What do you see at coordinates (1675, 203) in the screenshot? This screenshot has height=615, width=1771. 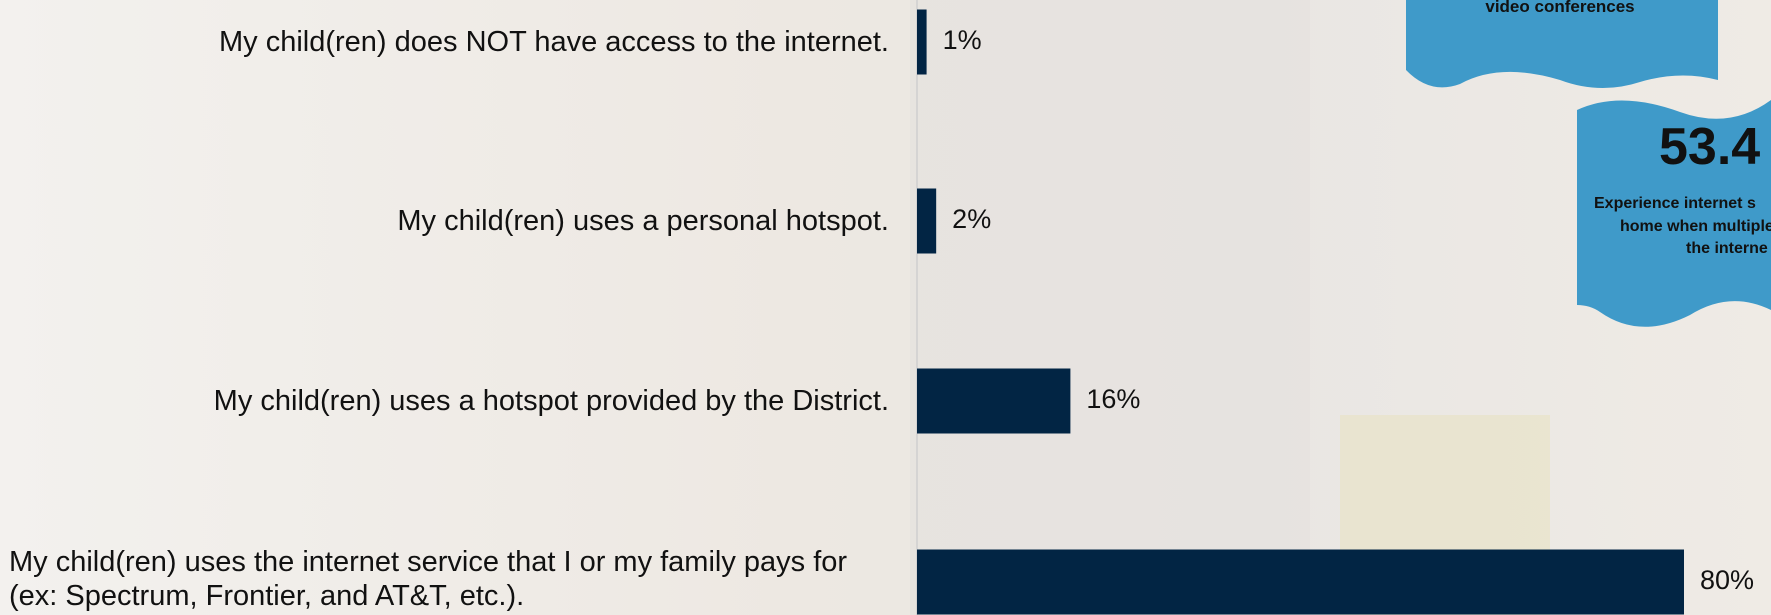 I see `callout-text: Experience internet s` at bounding box center [1675, 203].